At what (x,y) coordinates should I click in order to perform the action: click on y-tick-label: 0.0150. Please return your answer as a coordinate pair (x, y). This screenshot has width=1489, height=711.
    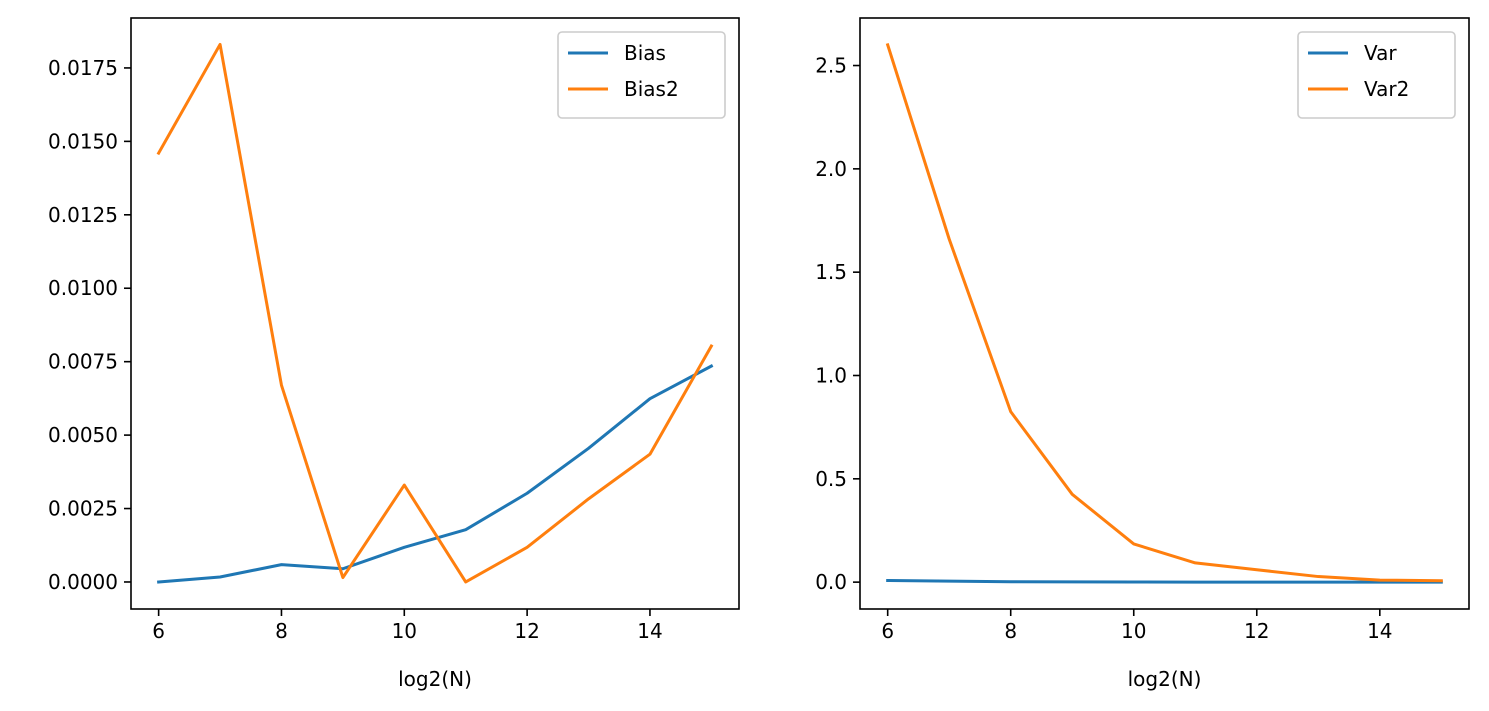
    Looking at the image, I should click on (83, 141).